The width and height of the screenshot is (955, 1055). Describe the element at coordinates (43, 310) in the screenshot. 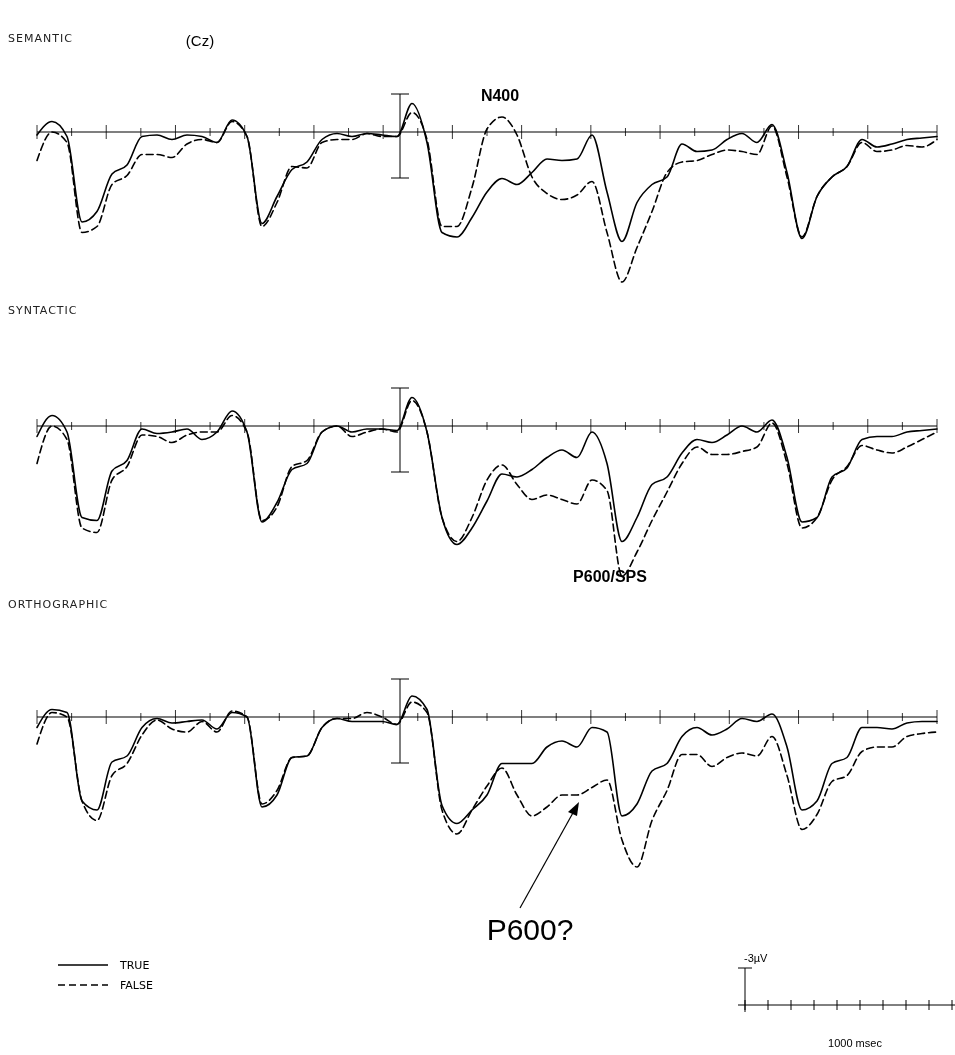

I see `chart-title: SYNTACTIC` at that location.